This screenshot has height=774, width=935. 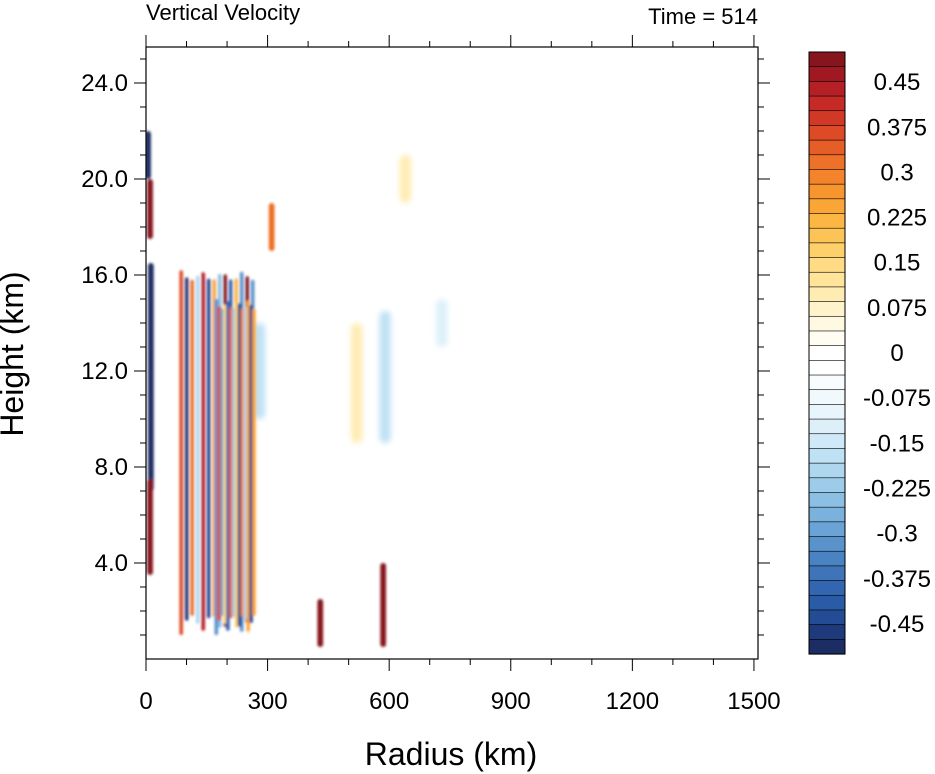 I want to click on x-tick-label: 0, so click(x=145, y=701).